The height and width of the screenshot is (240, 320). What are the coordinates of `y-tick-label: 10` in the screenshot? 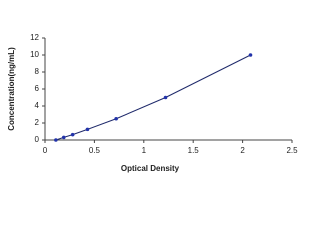 It's located at (34, 54).